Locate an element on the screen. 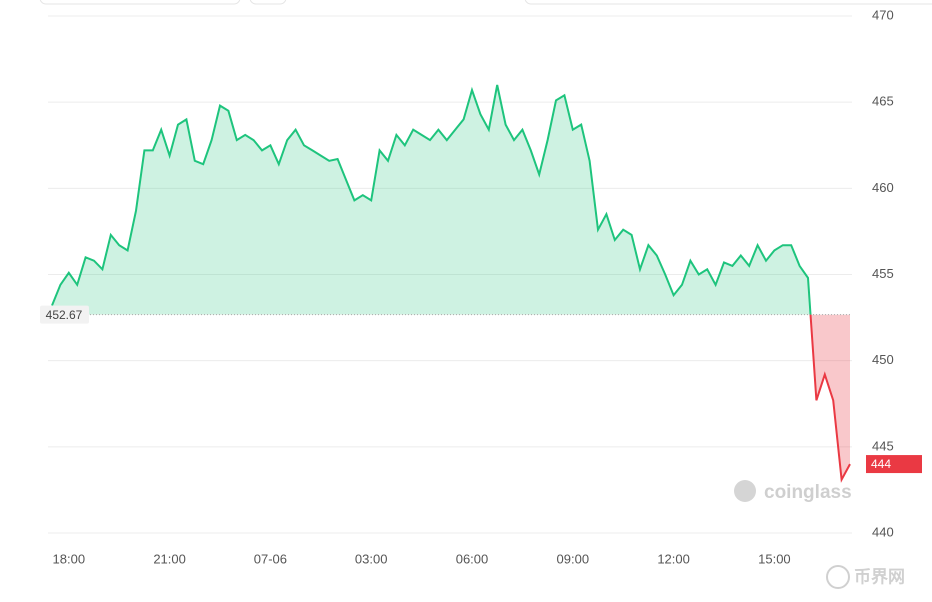 Image resolution: width=932 pixels, height=602 pixels. last-price-label: 444 is located at coordinates (881, 464).